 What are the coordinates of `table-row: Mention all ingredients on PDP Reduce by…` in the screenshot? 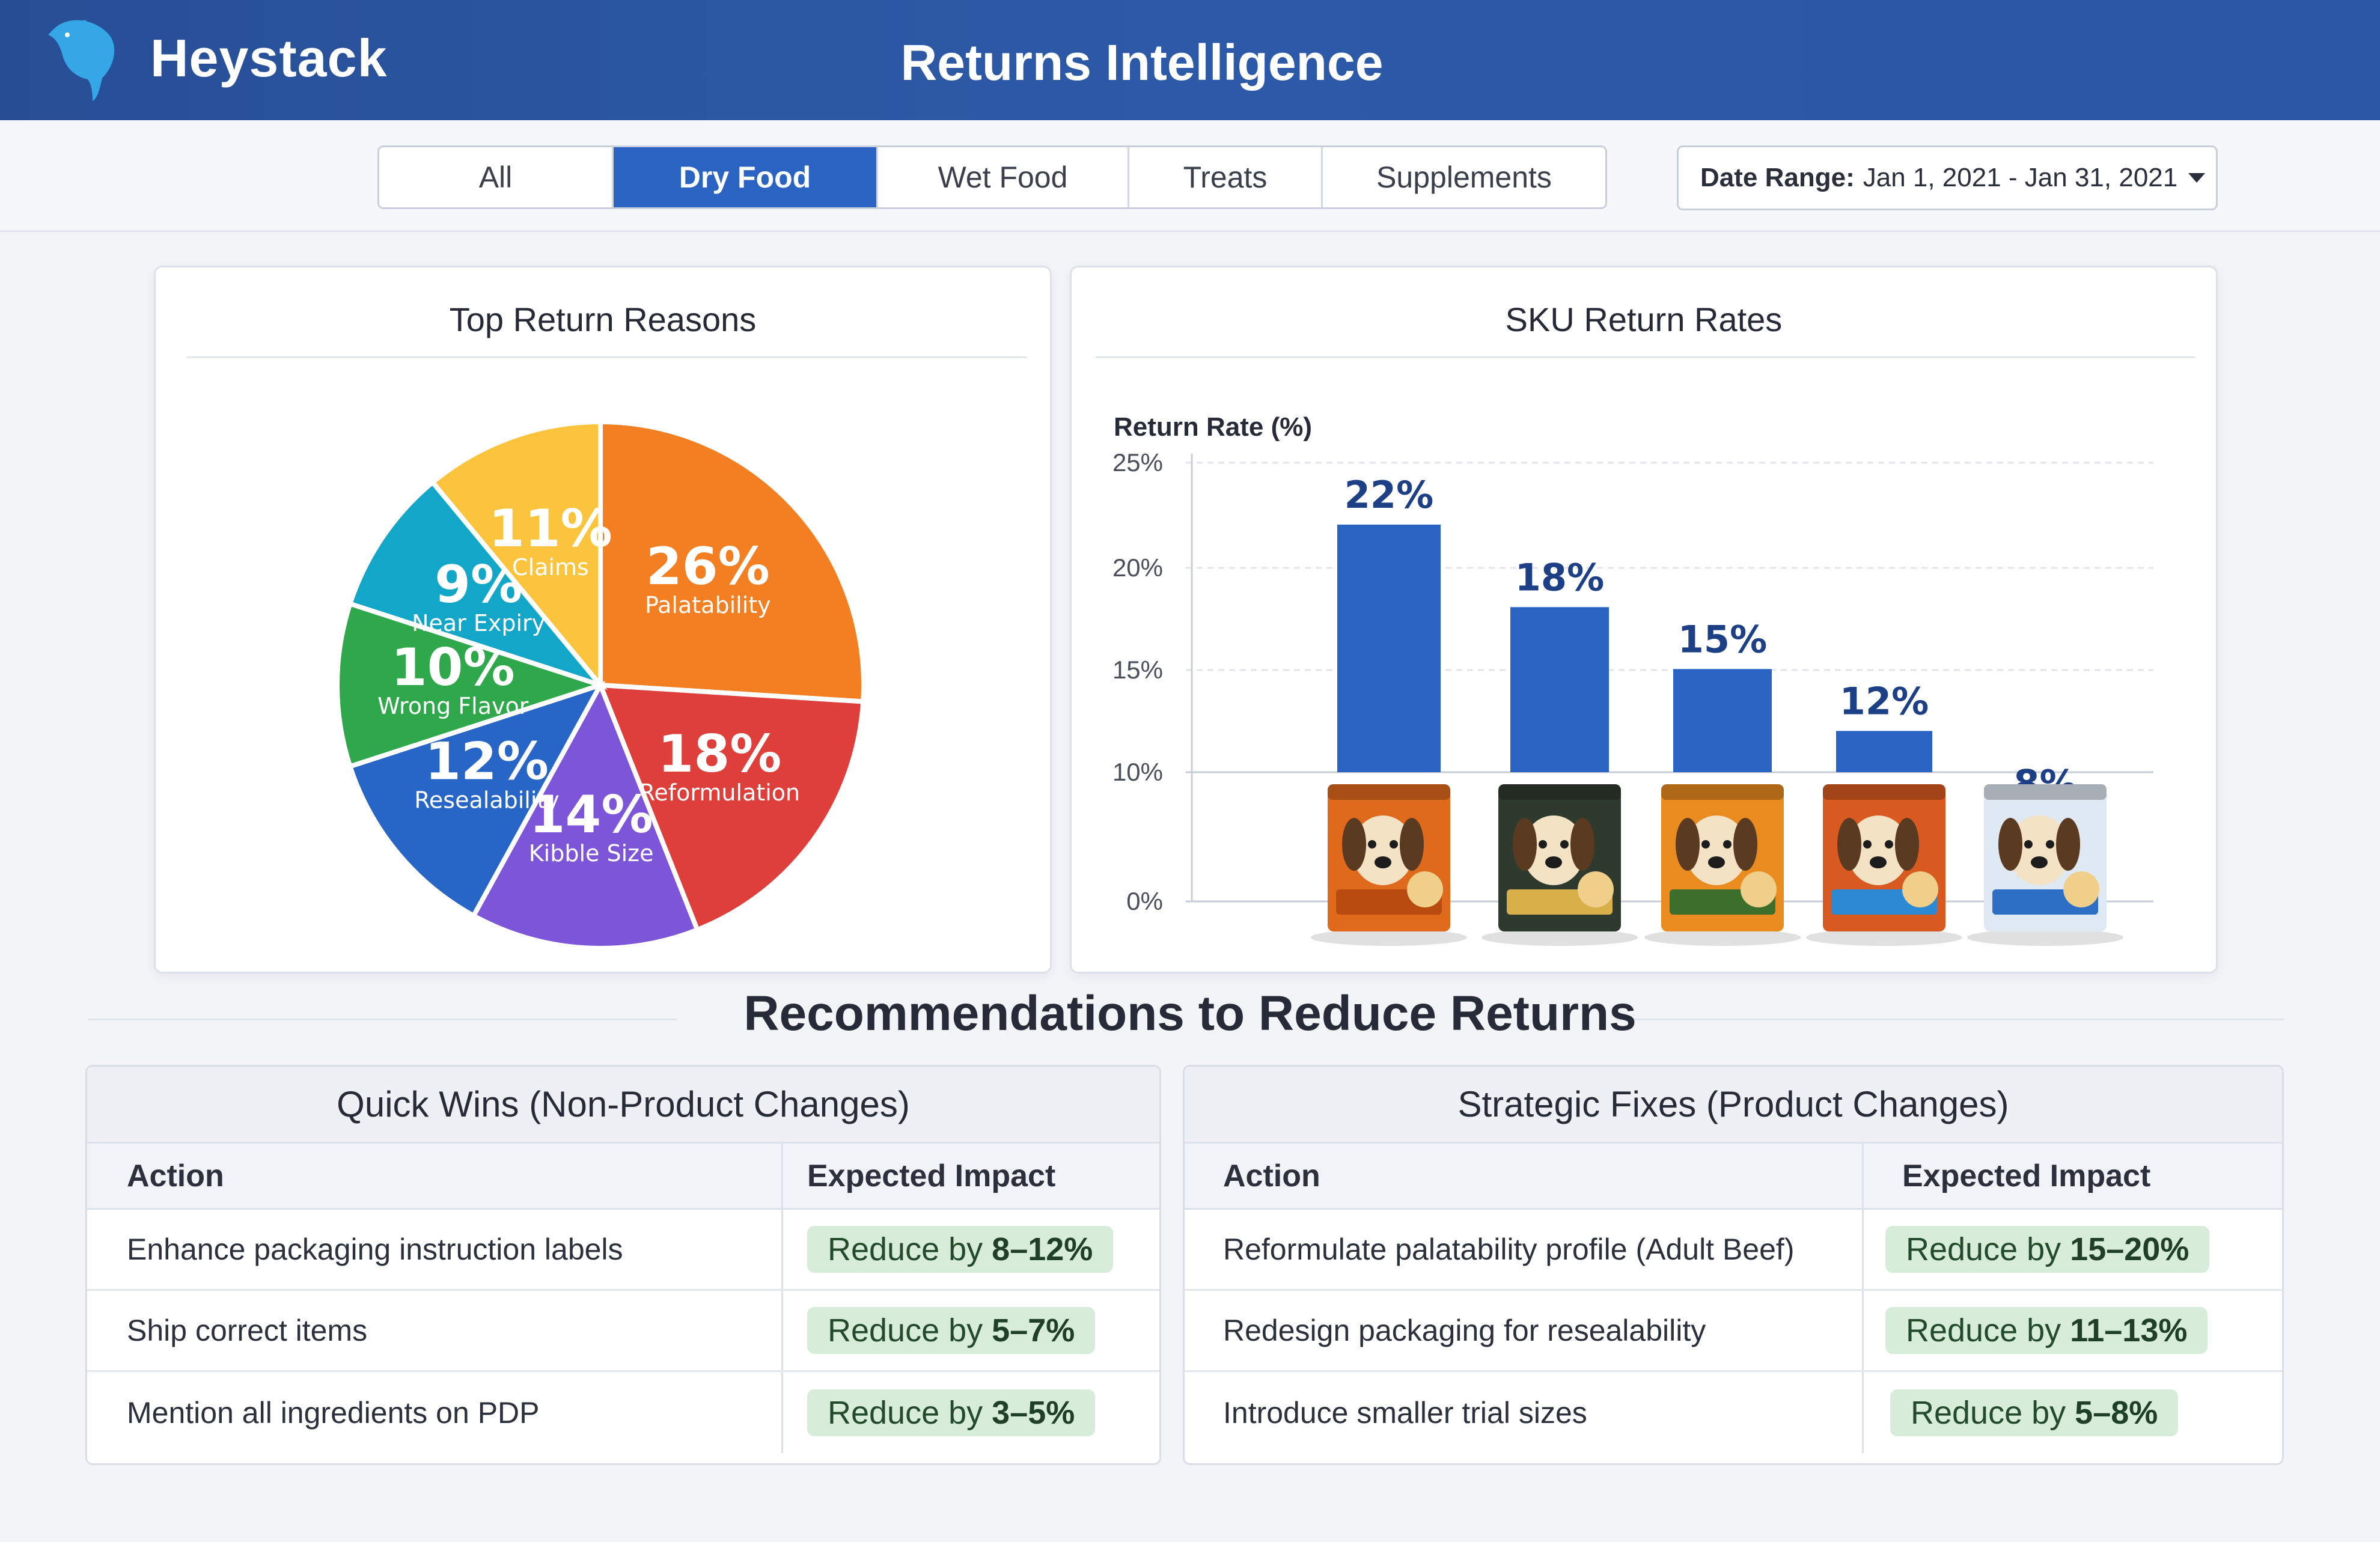 It's located at (623, 1413).